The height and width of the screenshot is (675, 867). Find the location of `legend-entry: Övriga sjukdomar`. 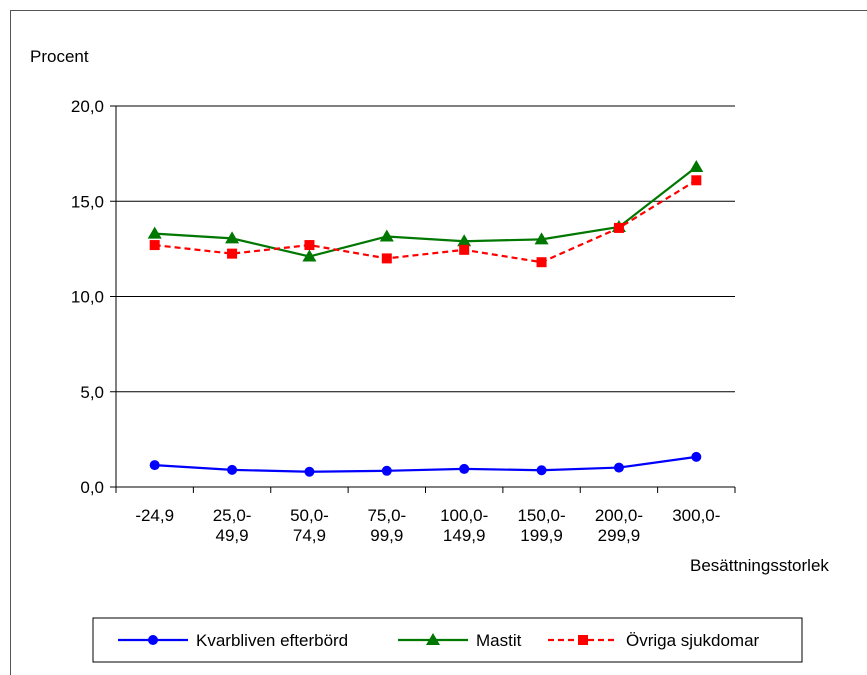

legend-entry: Övriga sjukdomar is located at coordinates (654, 640).